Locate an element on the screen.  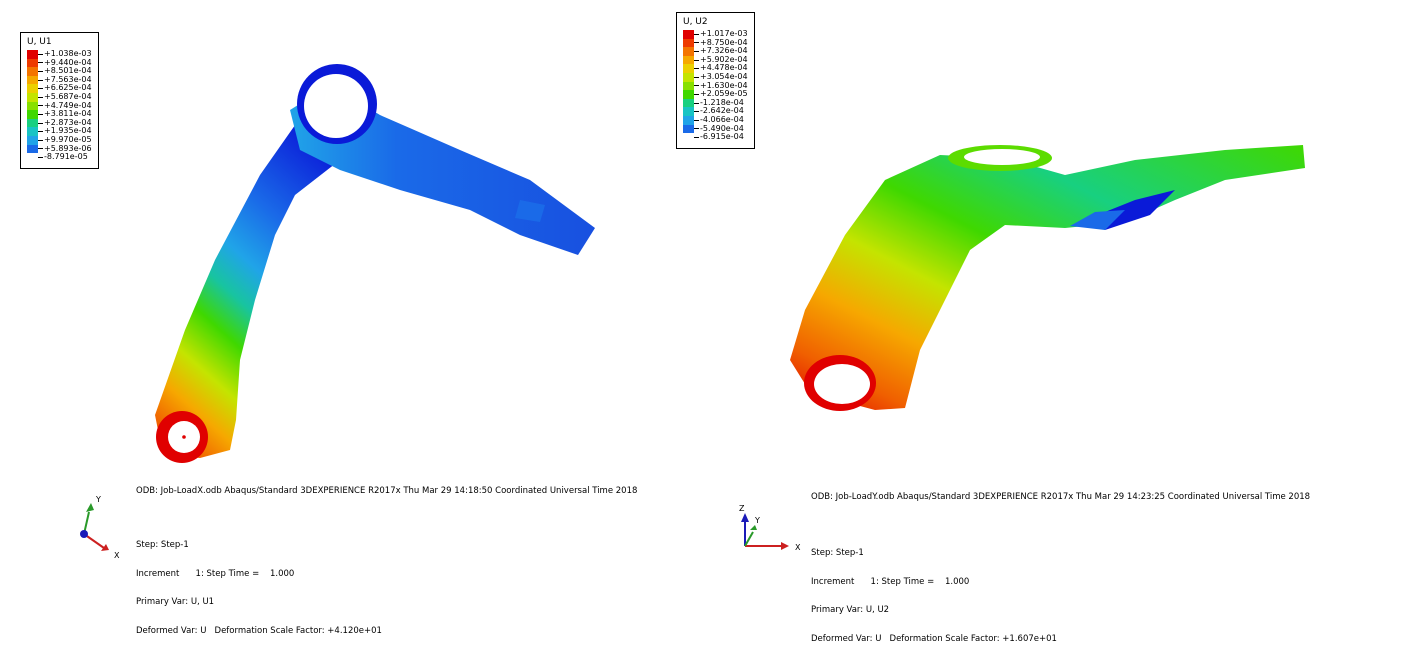
primary-var-label: Primary Var: U, U2 is located at coordinates (850, 610).